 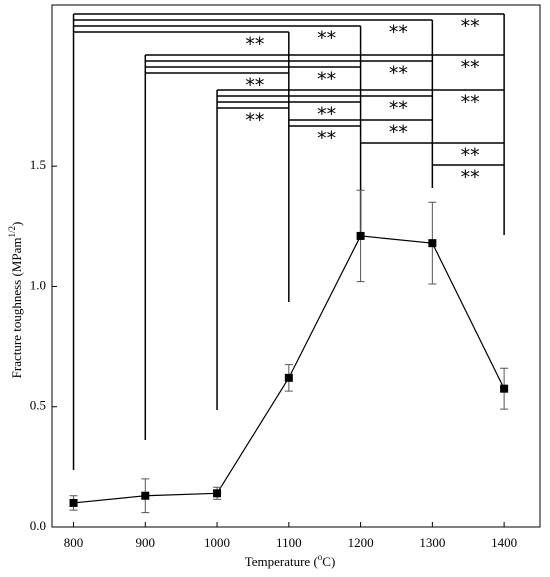 I want to click on y-tick-label: 0.5, so click(x=38, y=405).